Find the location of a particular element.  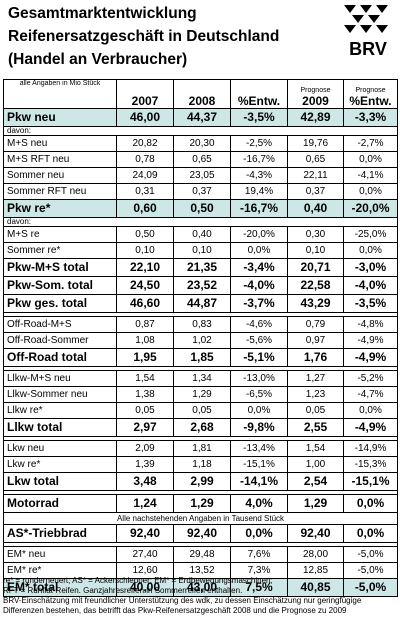

row-label: Pkw ges. total is located at coordinates (60, 303).